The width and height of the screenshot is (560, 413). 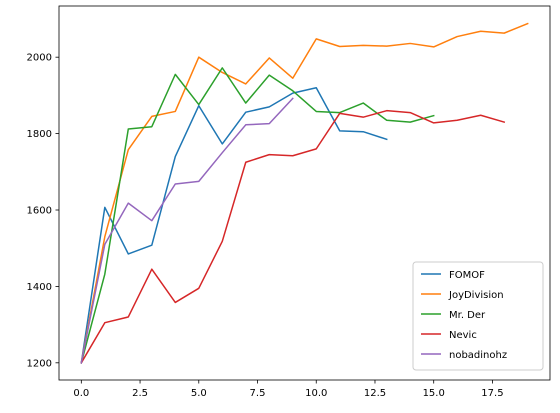 What do you see at coordinates (39, 211) in the screenshot?
I see `y-tick-label: 1600` at bounding box center [39, 211].